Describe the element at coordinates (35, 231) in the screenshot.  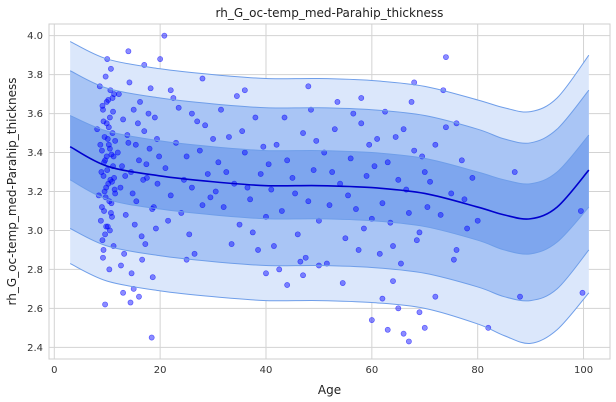
I see `y-tick-label: 3.0` at that location.